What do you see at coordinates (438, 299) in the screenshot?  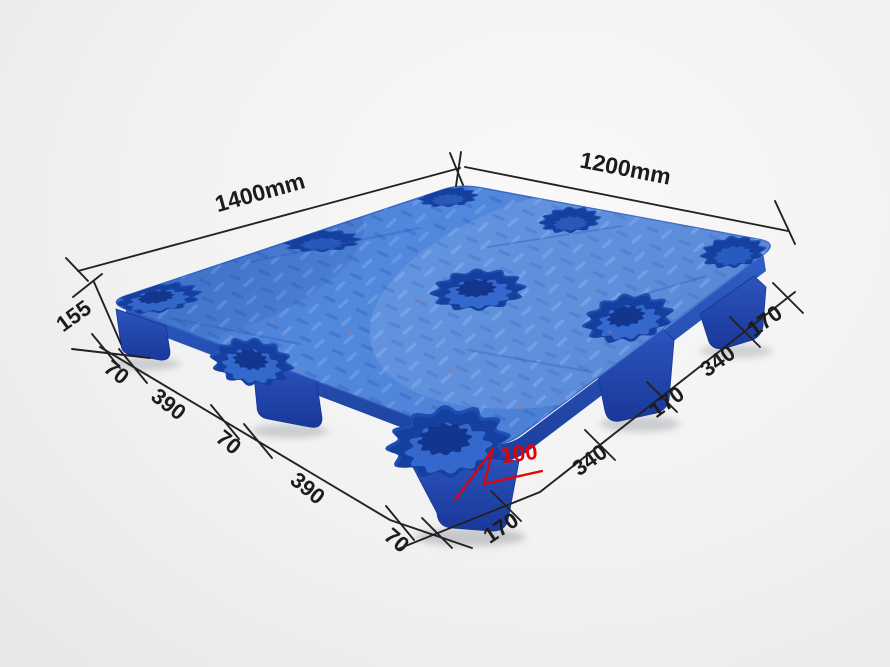 I see `deck-seam-lines` at bounding box center [438, 299].